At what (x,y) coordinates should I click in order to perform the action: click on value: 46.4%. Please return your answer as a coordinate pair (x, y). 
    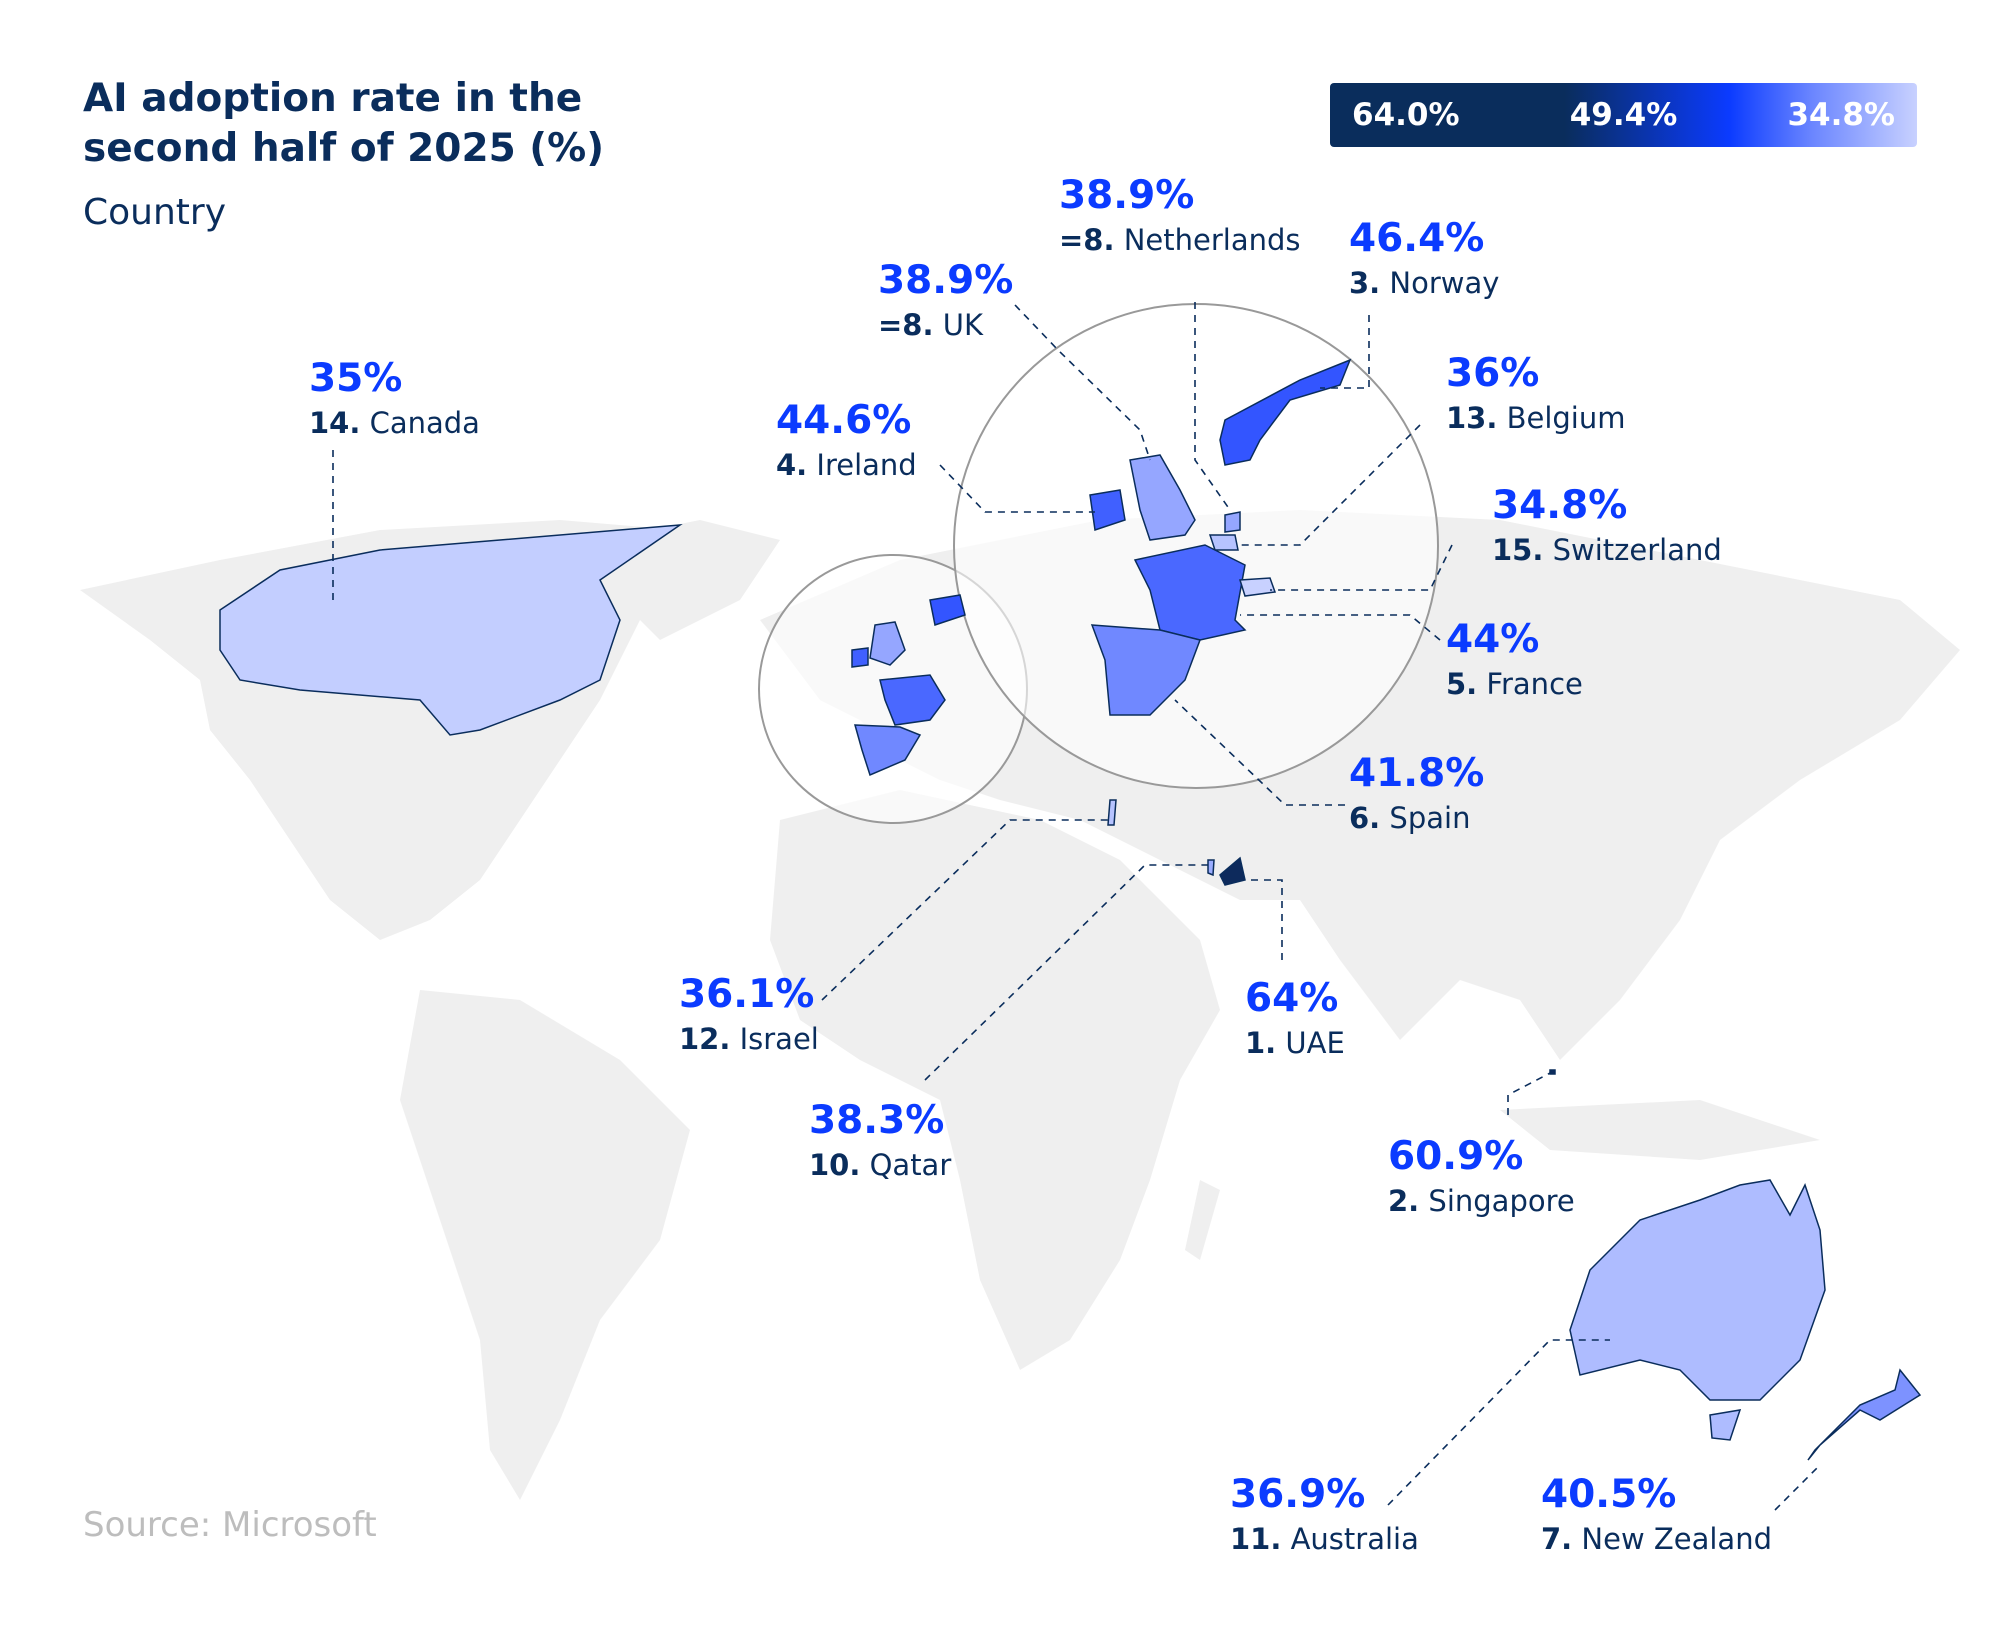
    Looking at the image, I should click on (1417, 238).